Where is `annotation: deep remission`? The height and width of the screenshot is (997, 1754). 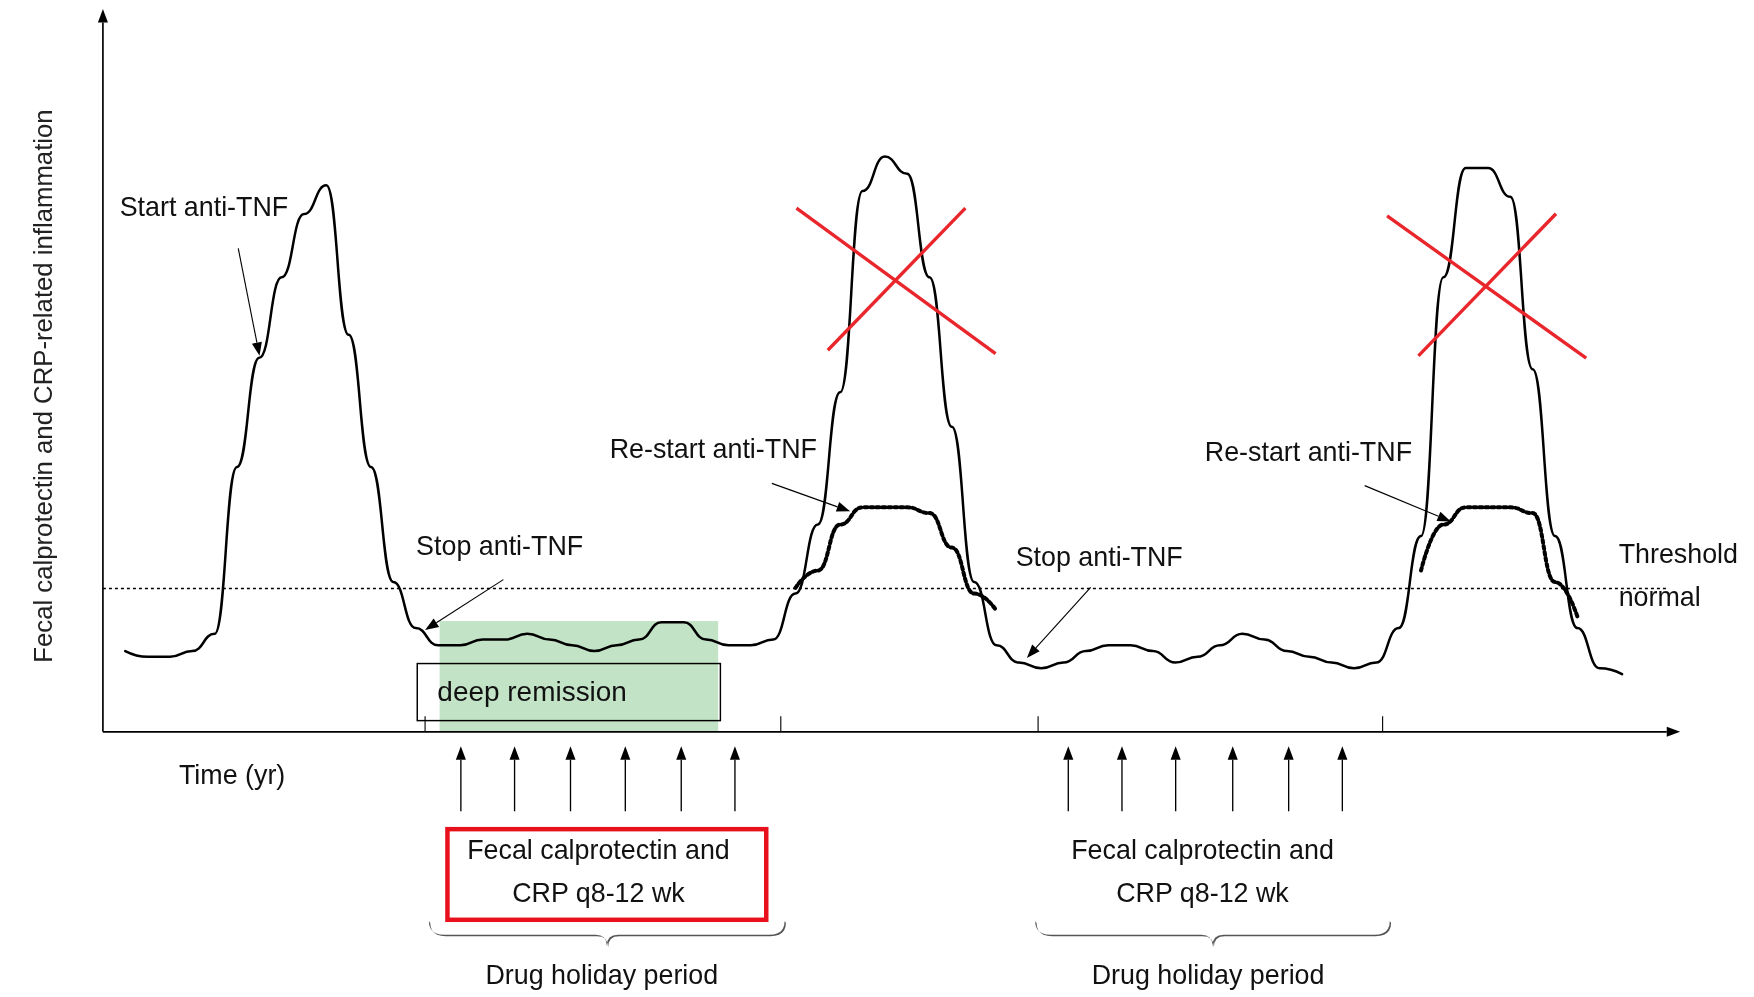
annotation: deep remission is located at coordinates (532, 692).